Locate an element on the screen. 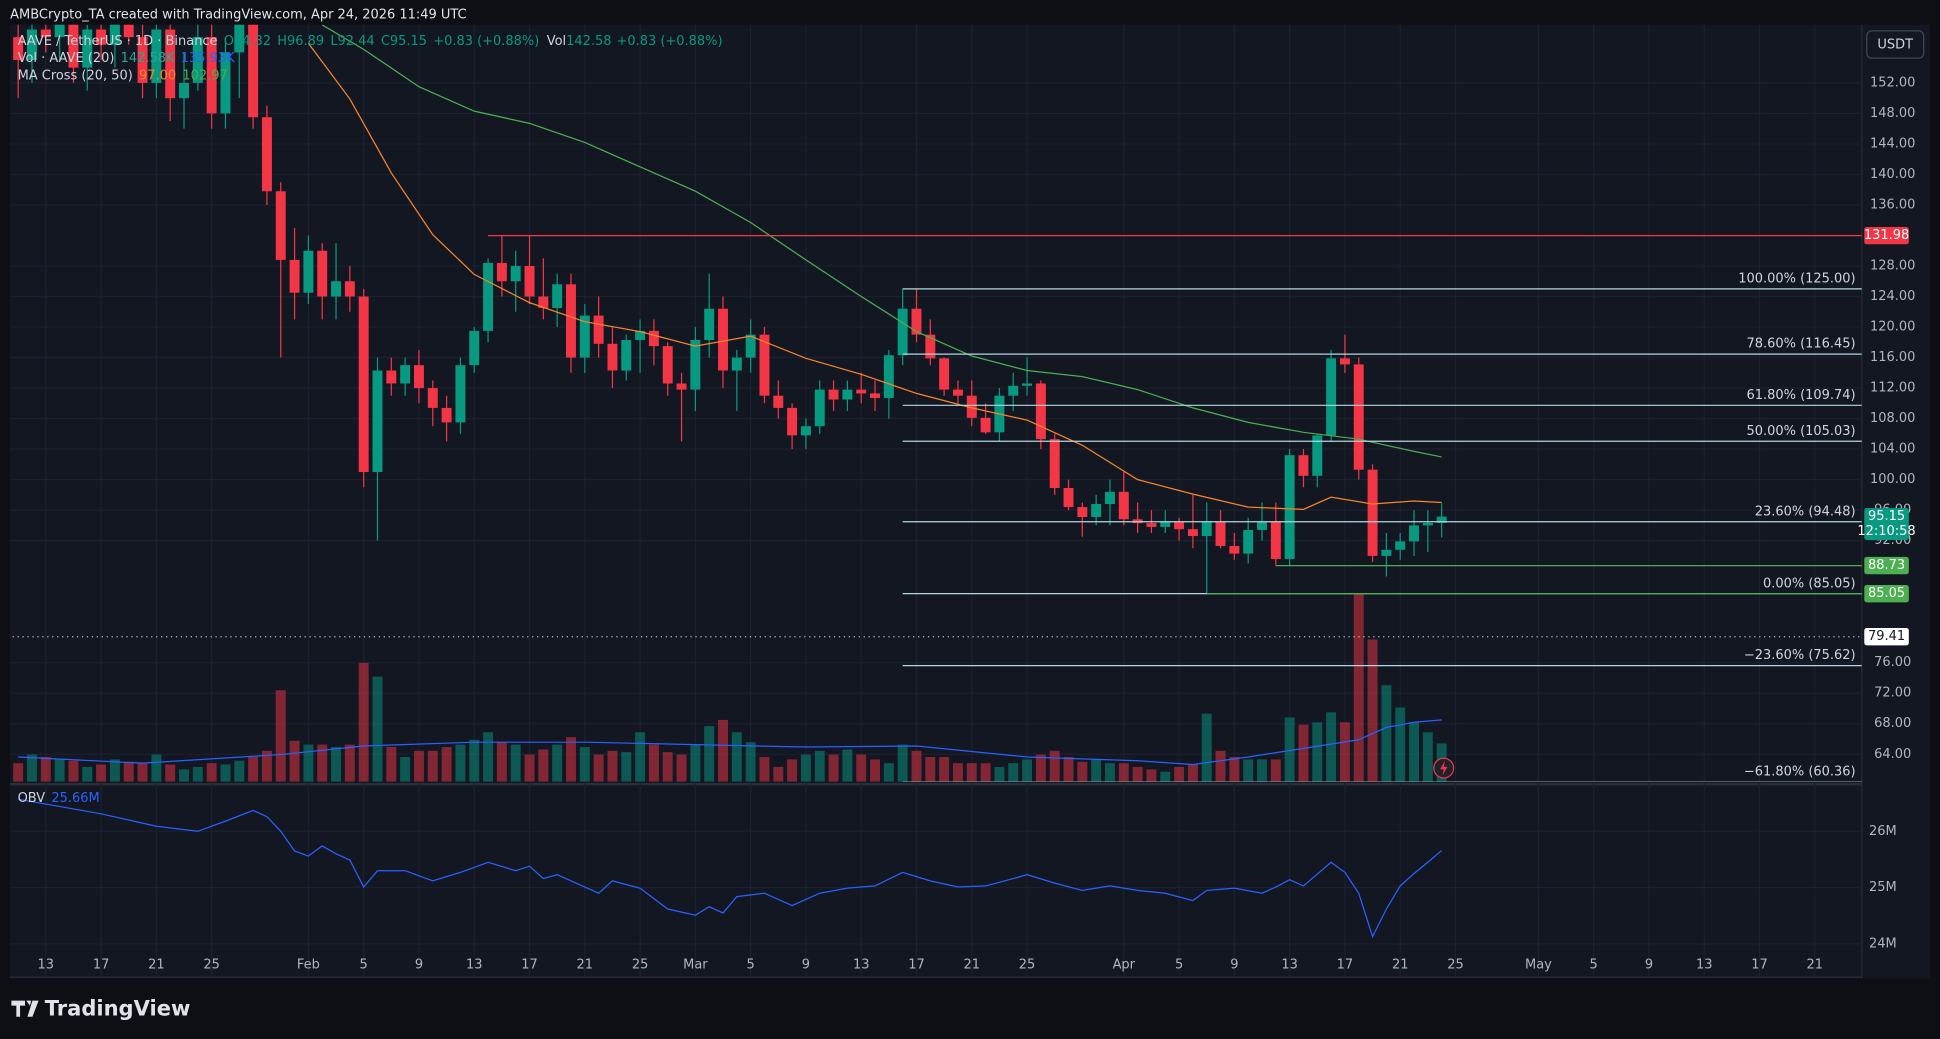 This screenshot has height=1039, width=1940. y-tick-label: 152.00 is located at coordinates (1892, 82).